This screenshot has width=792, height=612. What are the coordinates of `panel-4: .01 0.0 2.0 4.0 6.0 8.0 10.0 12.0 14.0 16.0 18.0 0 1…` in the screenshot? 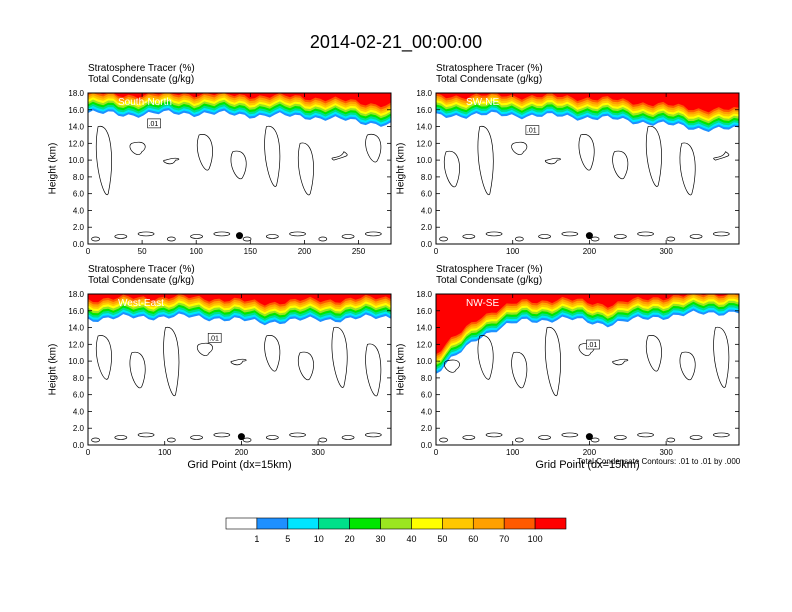 It's located at (578, 373).